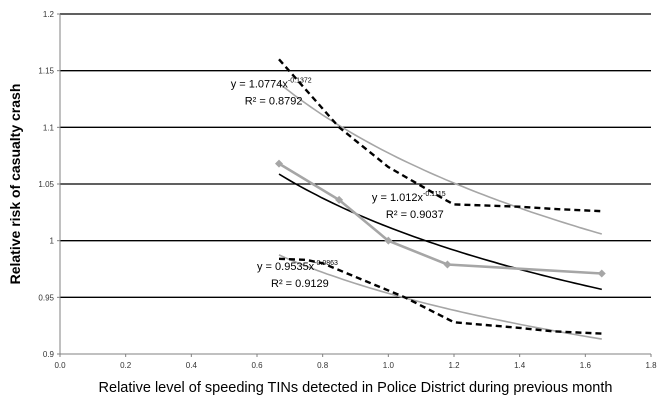  Describe the element at coordinates (15, 184) in the screenshot. I see `y-axis-title: Relative risk of casualty crash` at that location.